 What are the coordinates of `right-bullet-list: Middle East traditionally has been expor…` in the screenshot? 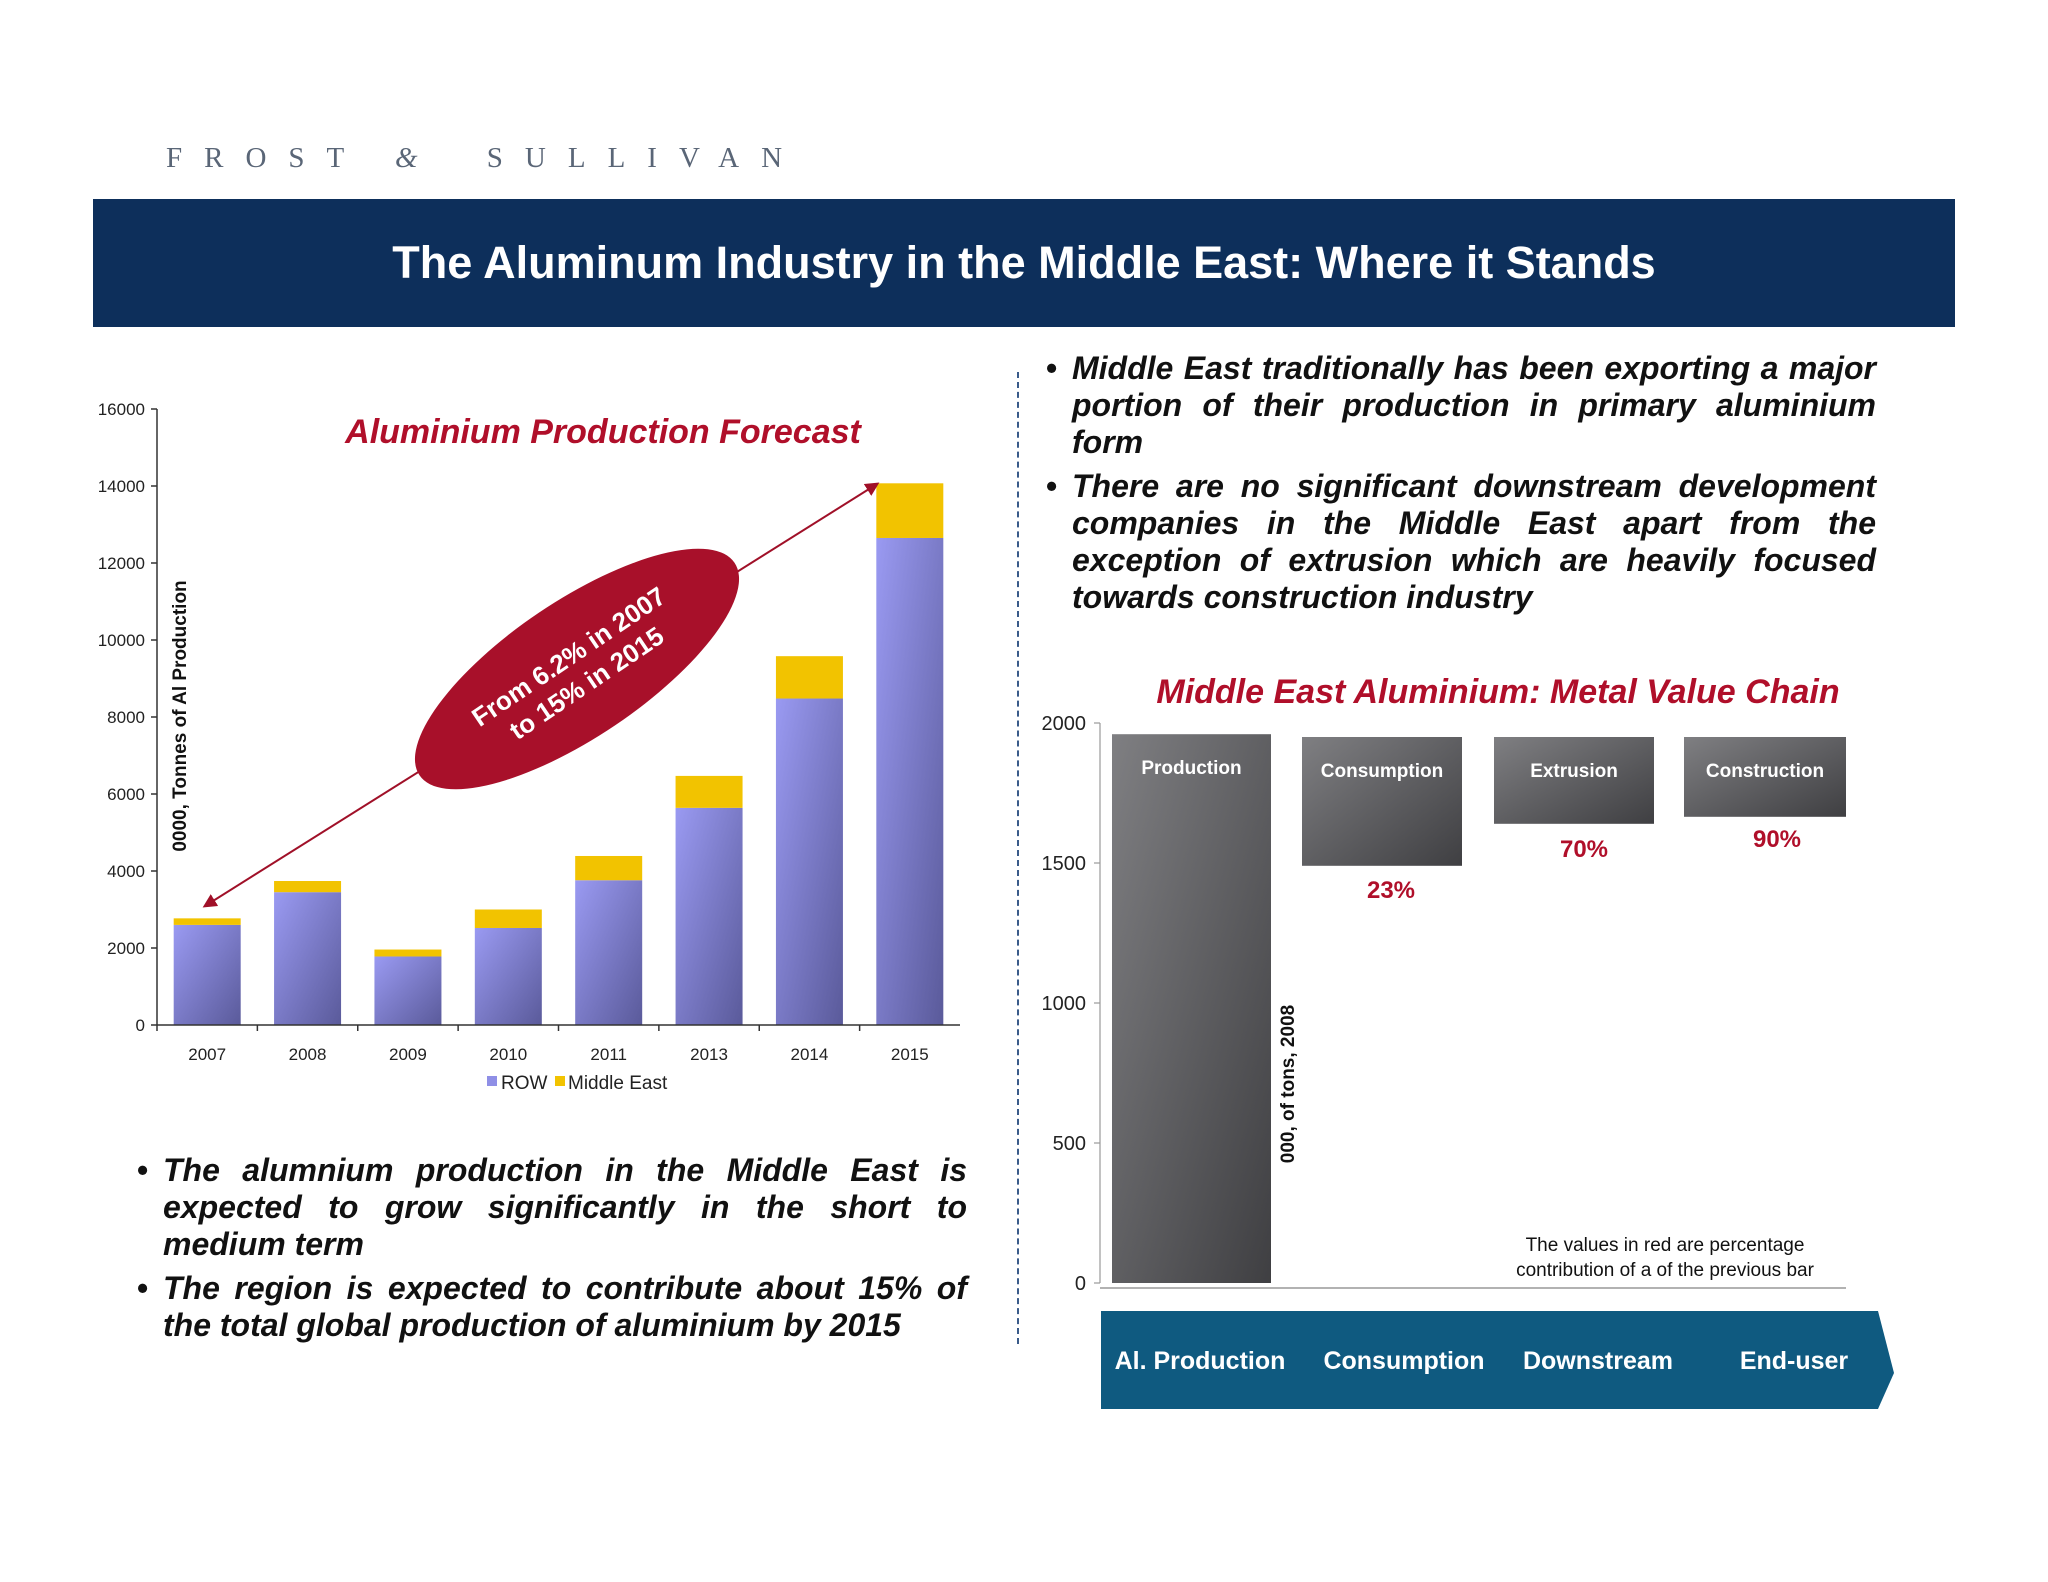 It's located at (1461, 486).